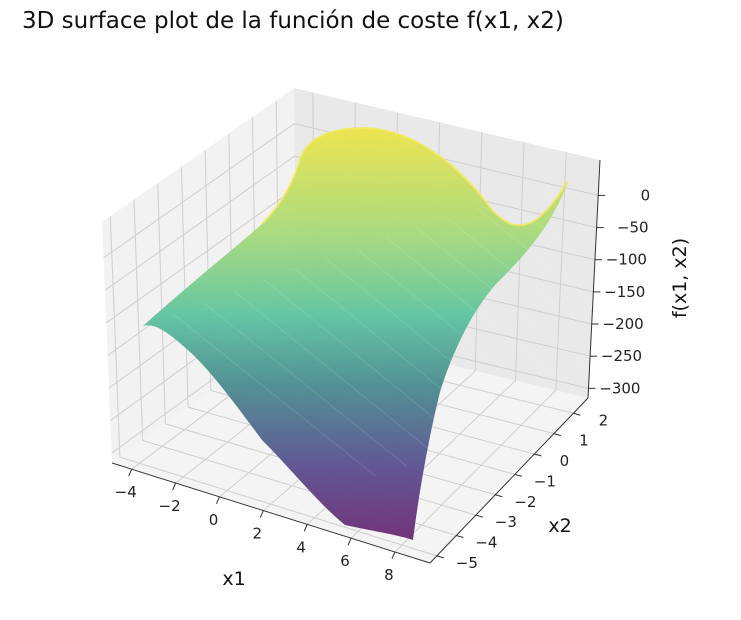  Describe the element at coordinates (389, 575) in the screenshot. I see `x1-tick-label: 8` at that location.